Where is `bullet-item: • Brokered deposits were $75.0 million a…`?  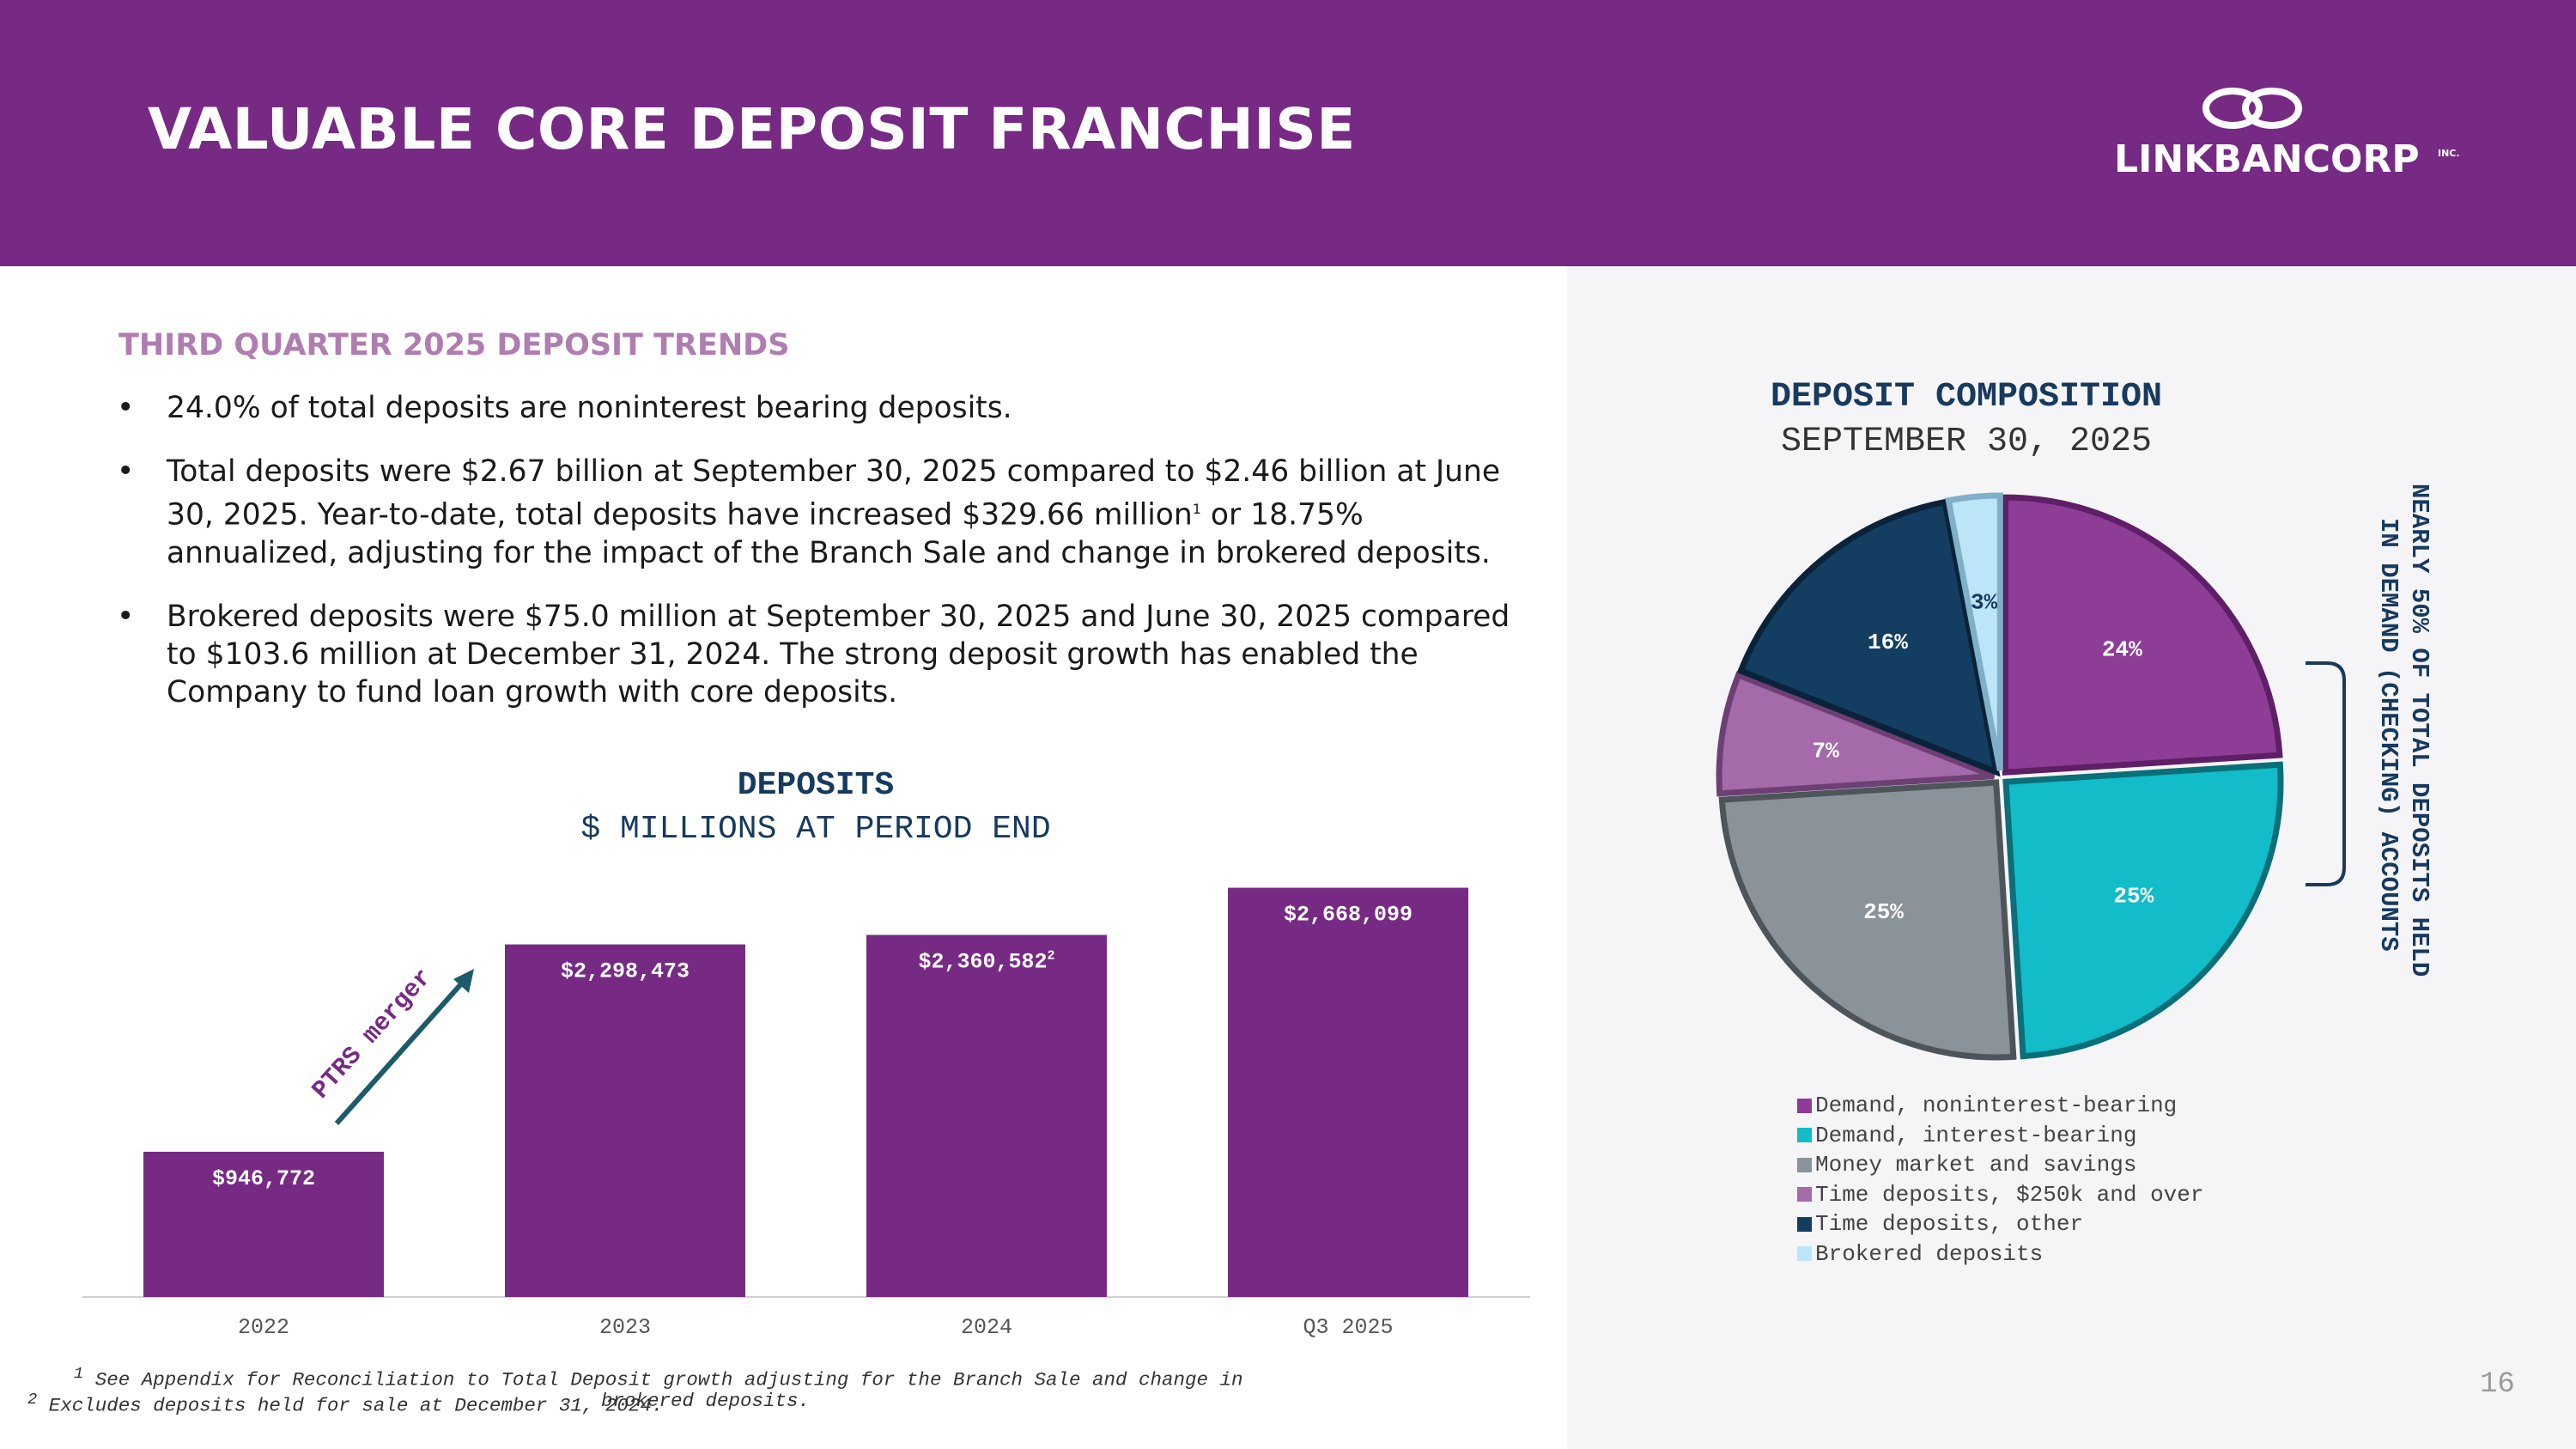
bullet-item: • Brokered deposits were $75.0 million a… is located at coordinates (816, 654).